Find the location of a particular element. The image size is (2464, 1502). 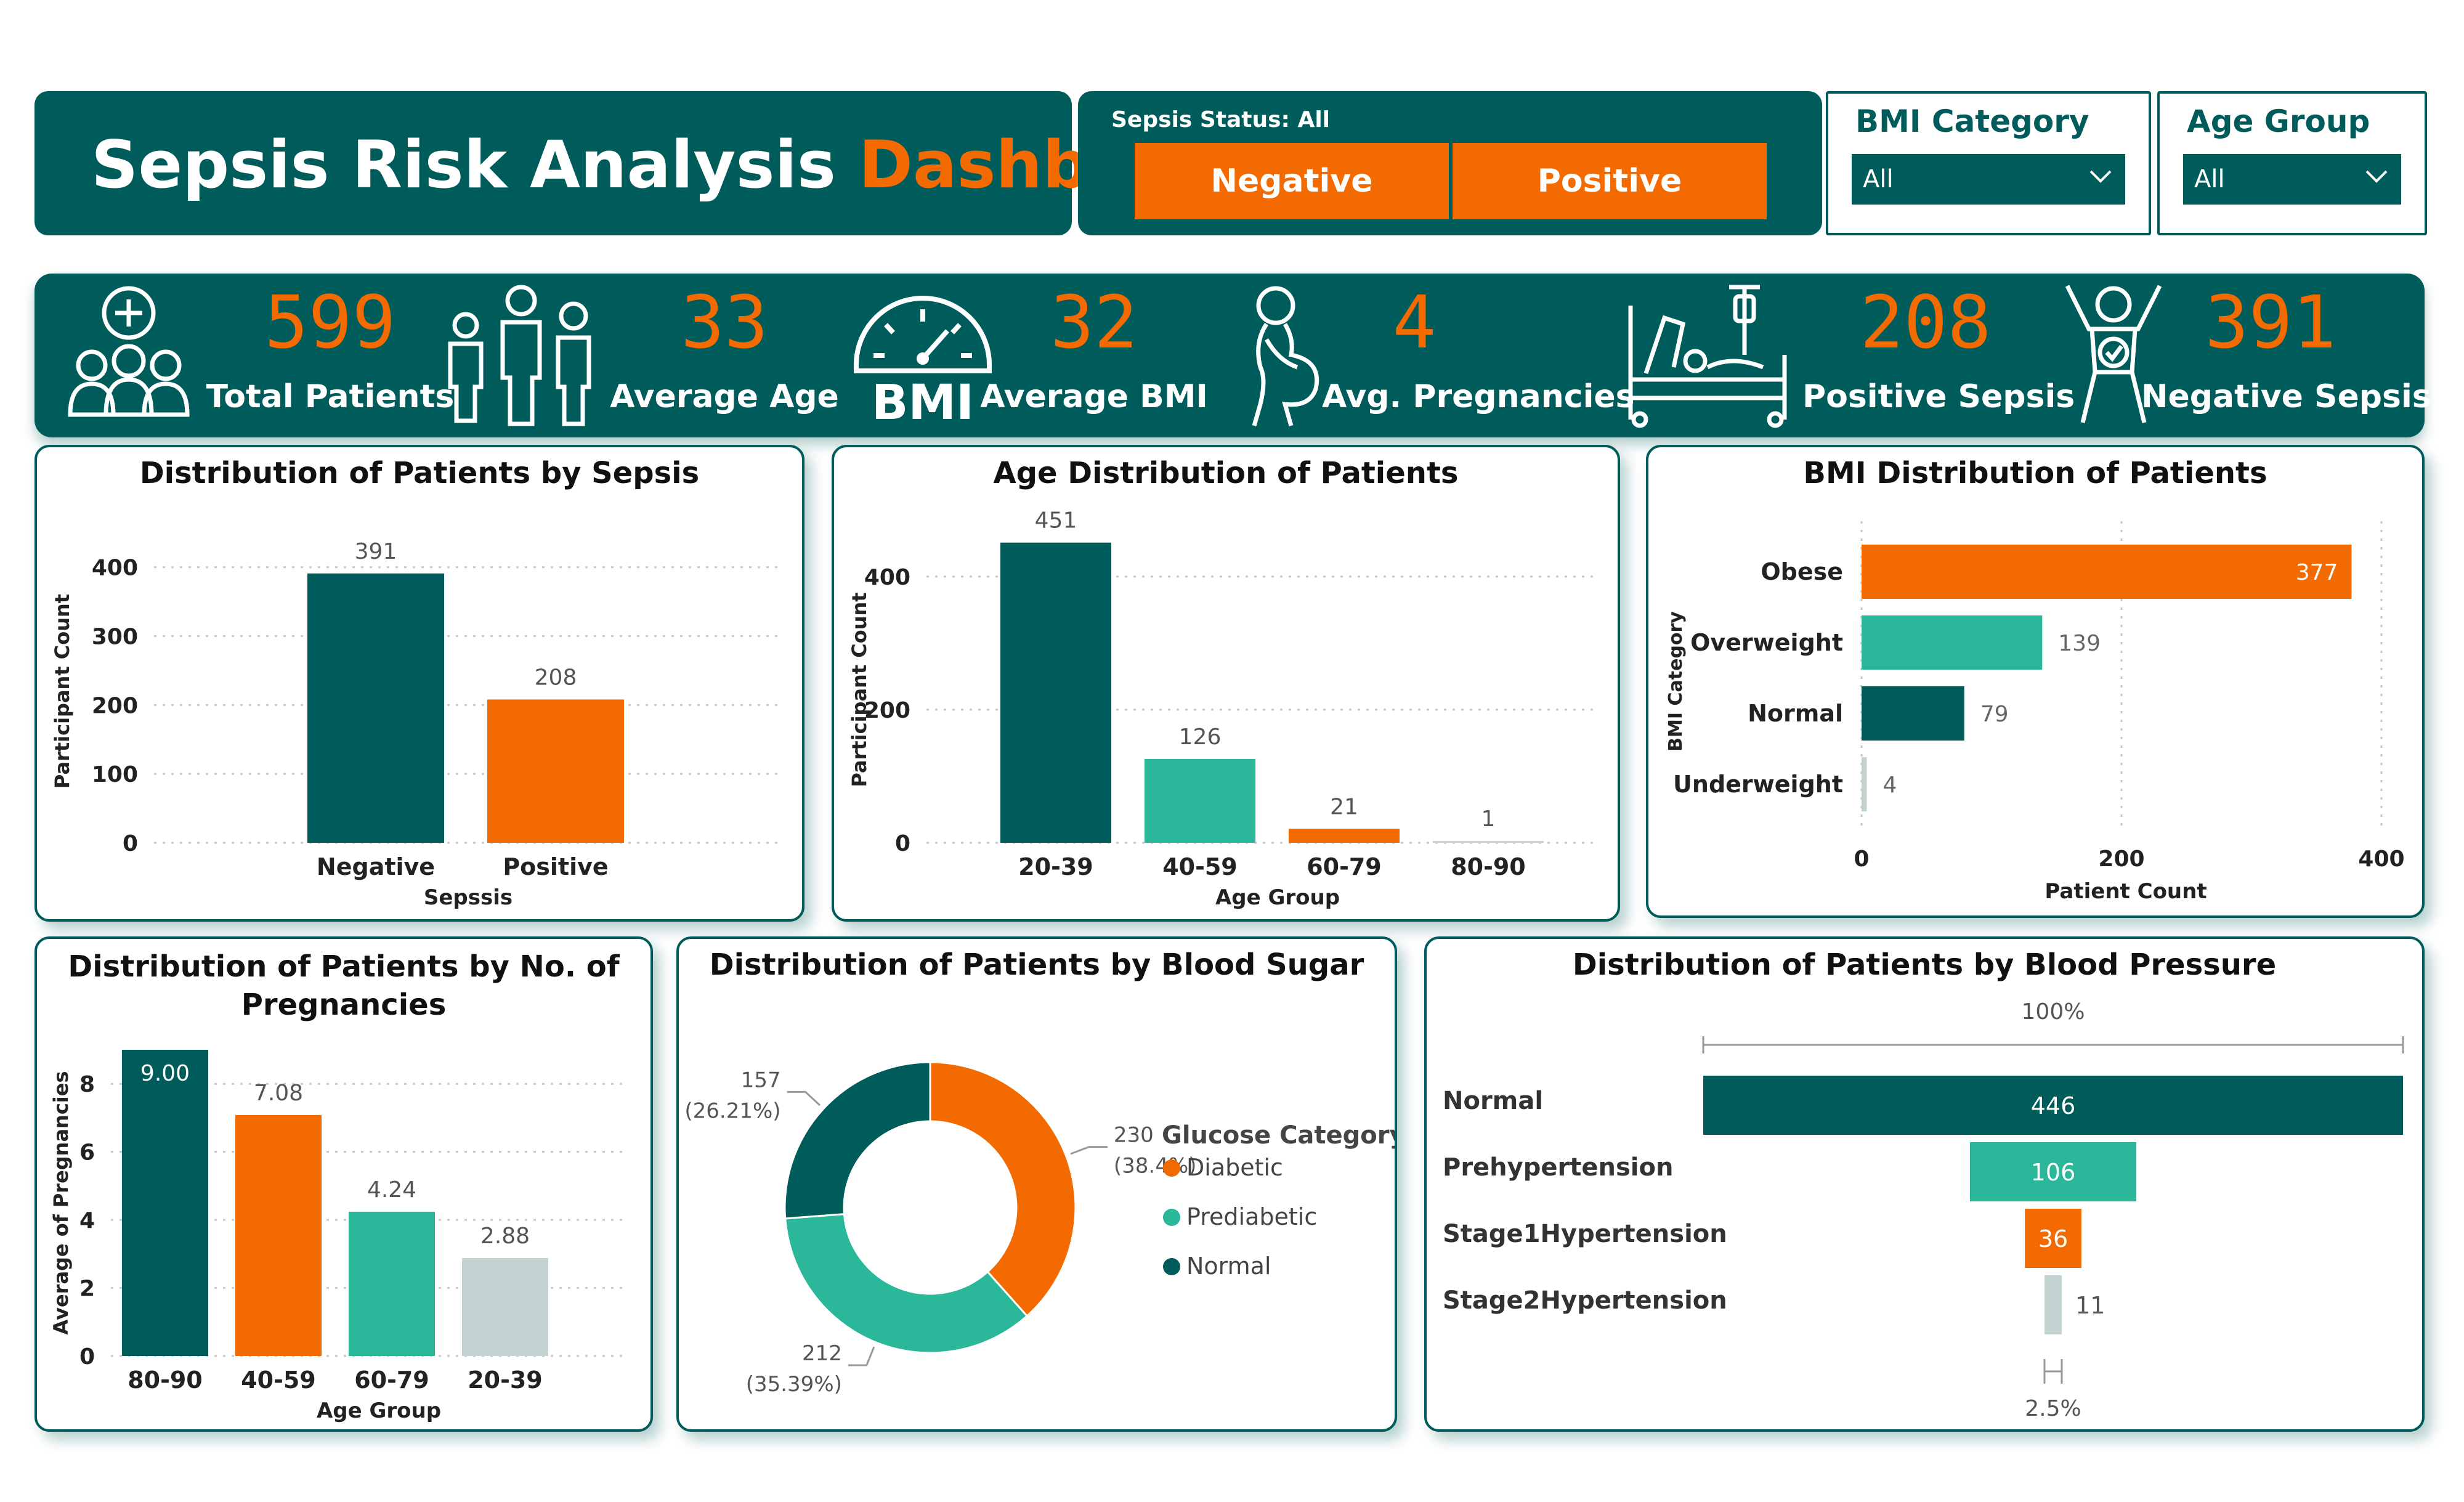

funnel-value-label: 446 is located at coordinates (2053, 1105).